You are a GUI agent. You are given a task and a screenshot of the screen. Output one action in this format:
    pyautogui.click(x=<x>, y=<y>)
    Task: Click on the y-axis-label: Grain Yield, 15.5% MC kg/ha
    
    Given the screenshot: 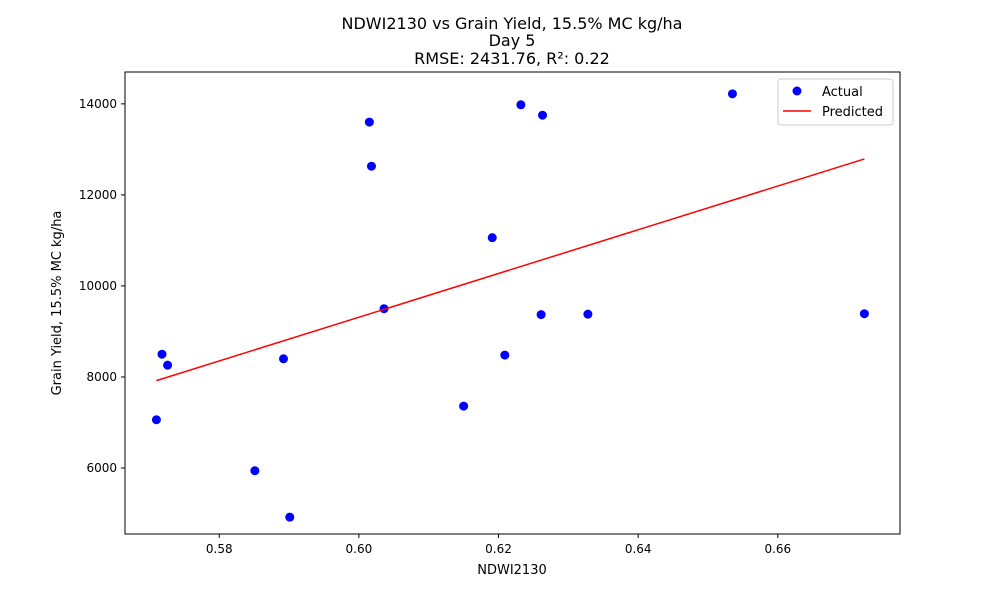 What is the action you would take?
    pyautogui.click(x=57, y=303)
    